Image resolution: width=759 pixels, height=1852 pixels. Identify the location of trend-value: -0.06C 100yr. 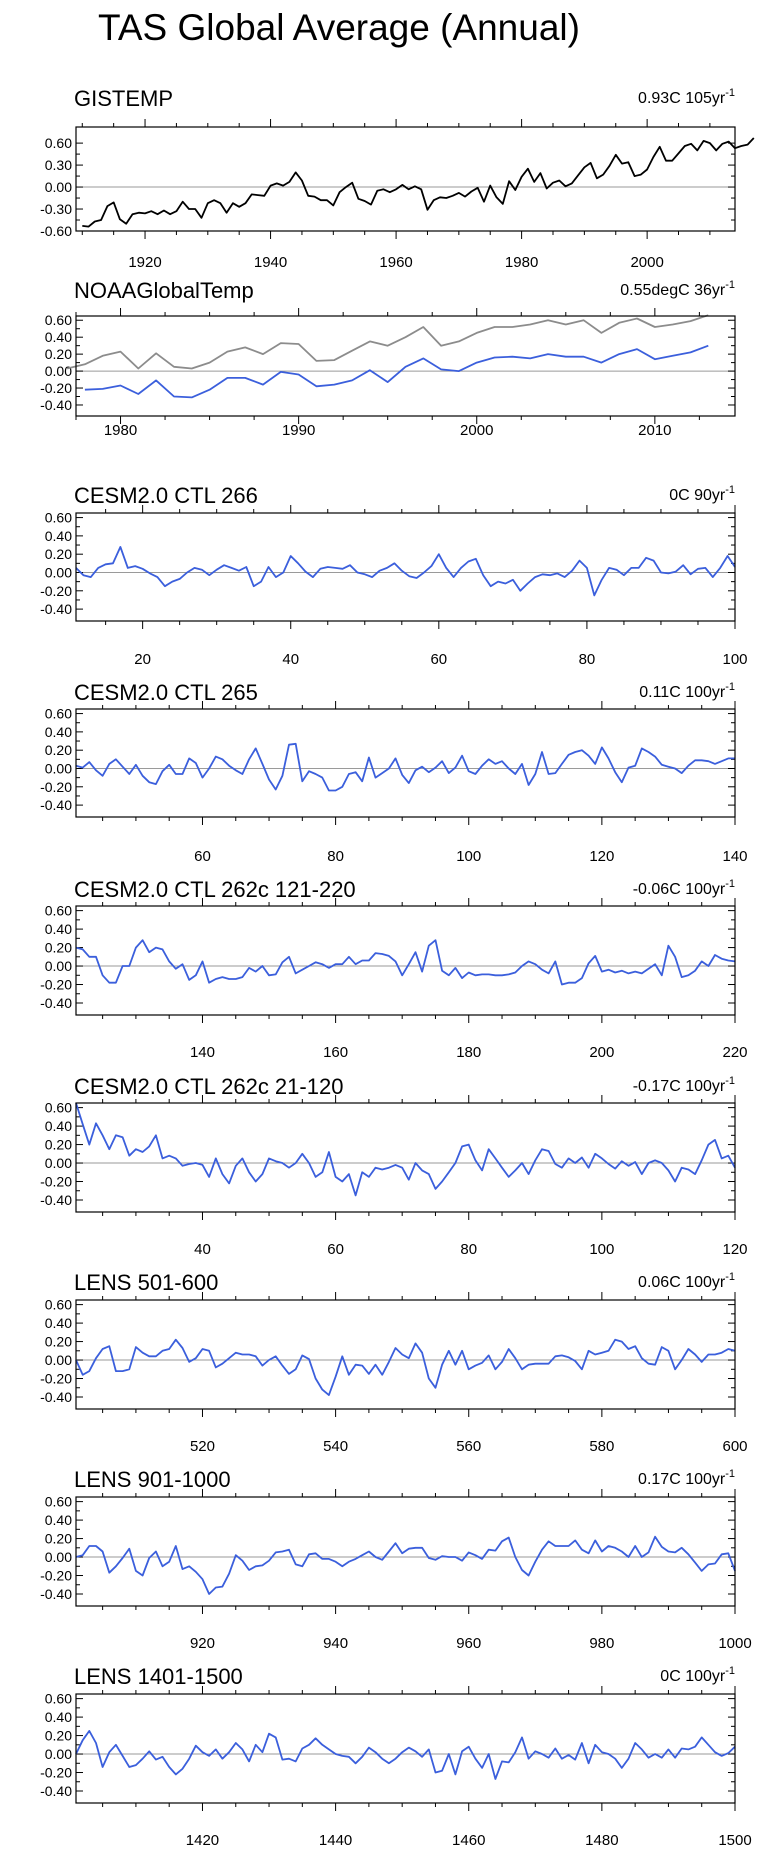
(679, 889).